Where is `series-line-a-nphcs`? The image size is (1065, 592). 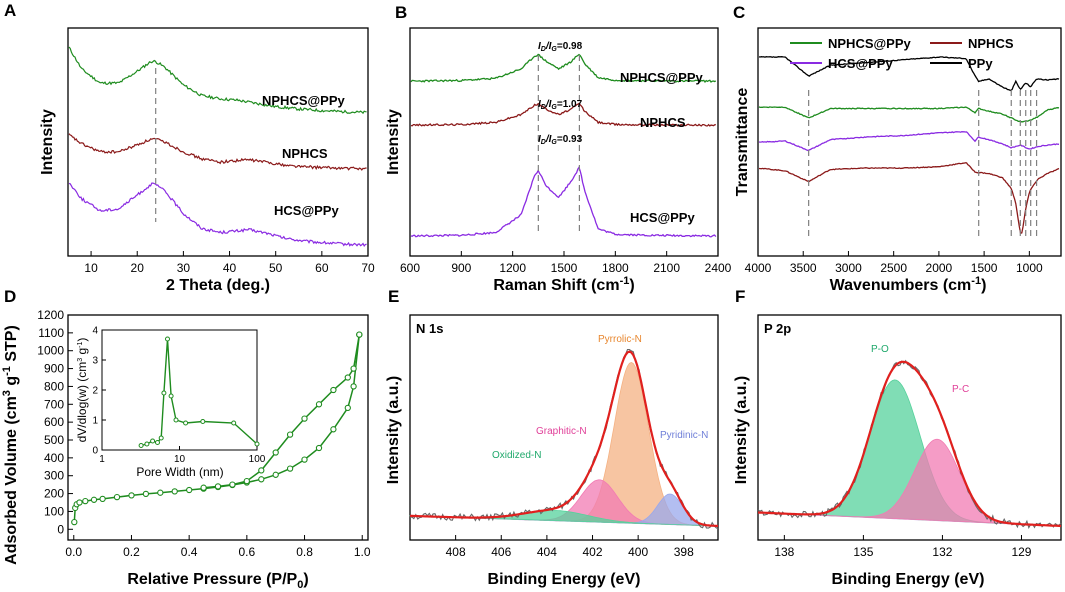
series-line-a-nphcs is located at coordinates (217, 152).